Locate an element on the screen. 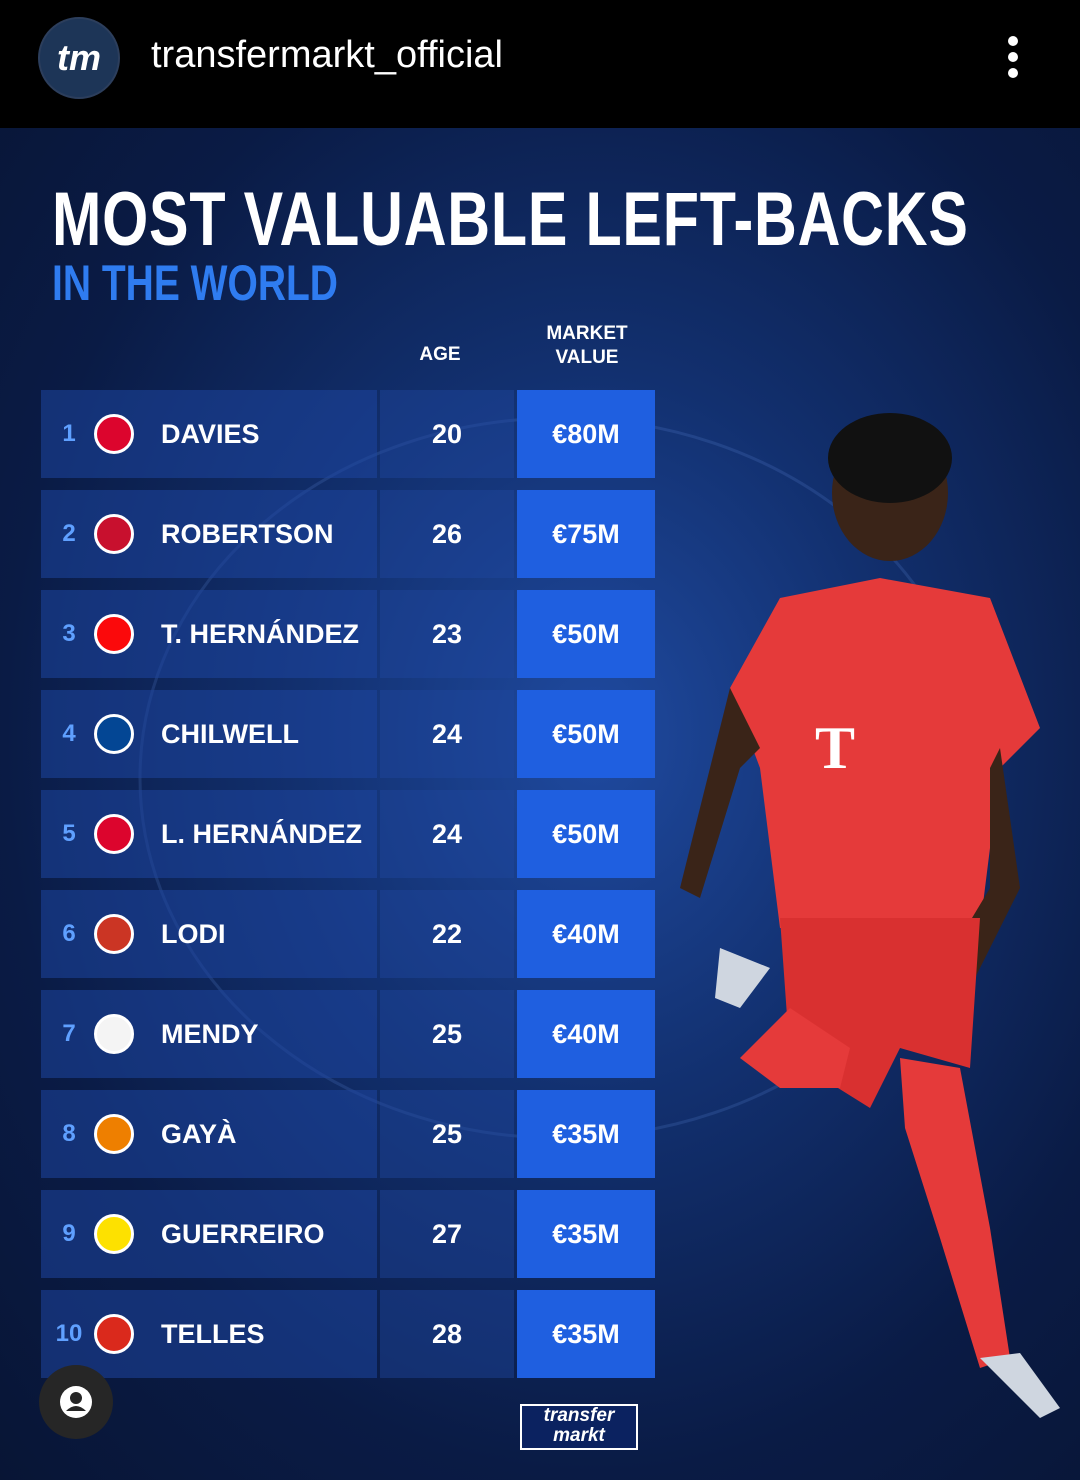 Image resolution: width=1080 pixels, height=1480 pixels. account-avatar: tm is located at coordinates (79, 58).